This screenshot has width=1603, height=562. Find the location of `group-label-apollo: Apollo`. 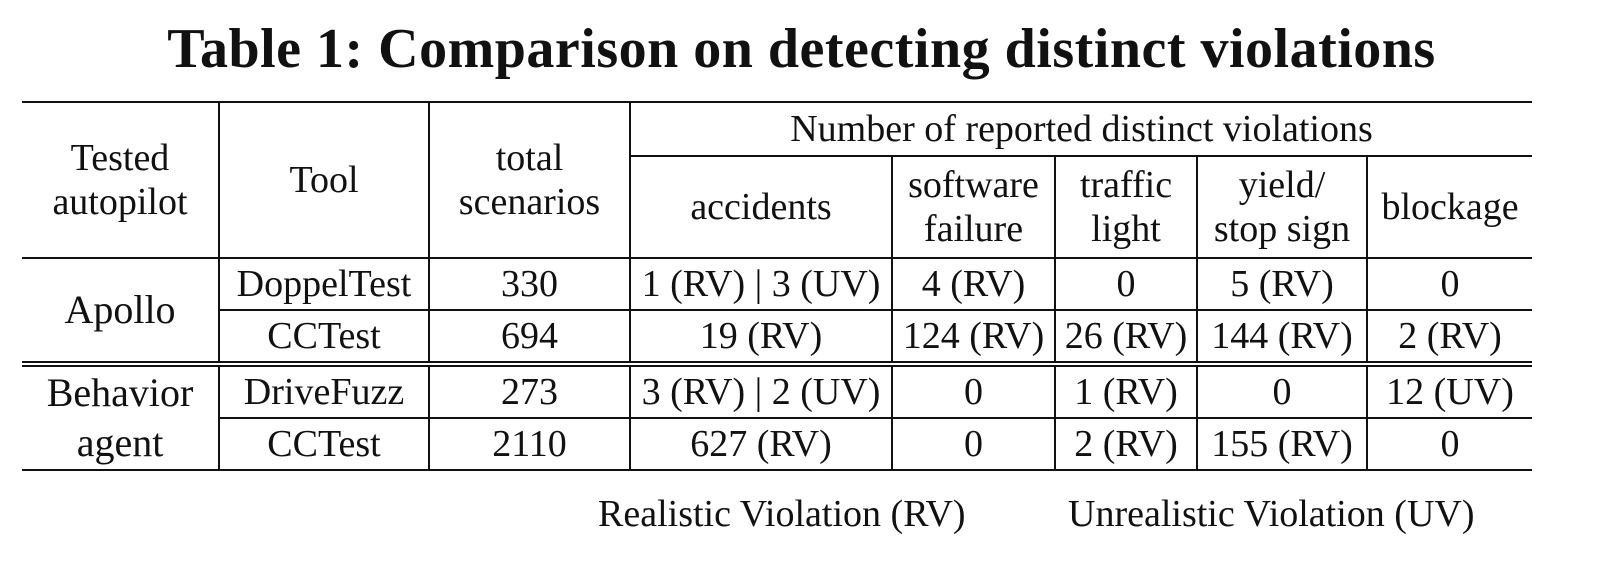

group-label-apollo: Apollo is located at coordinates (121, 311).